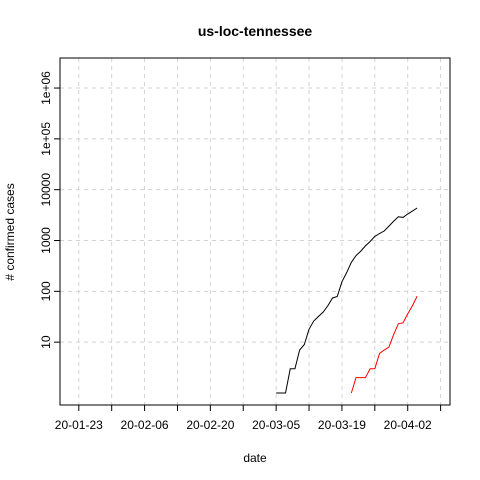  What do you see at coordinates (46, 190) in the screenshot?
I see `y-tick-label: 10000` at bounding box center [46, 190].